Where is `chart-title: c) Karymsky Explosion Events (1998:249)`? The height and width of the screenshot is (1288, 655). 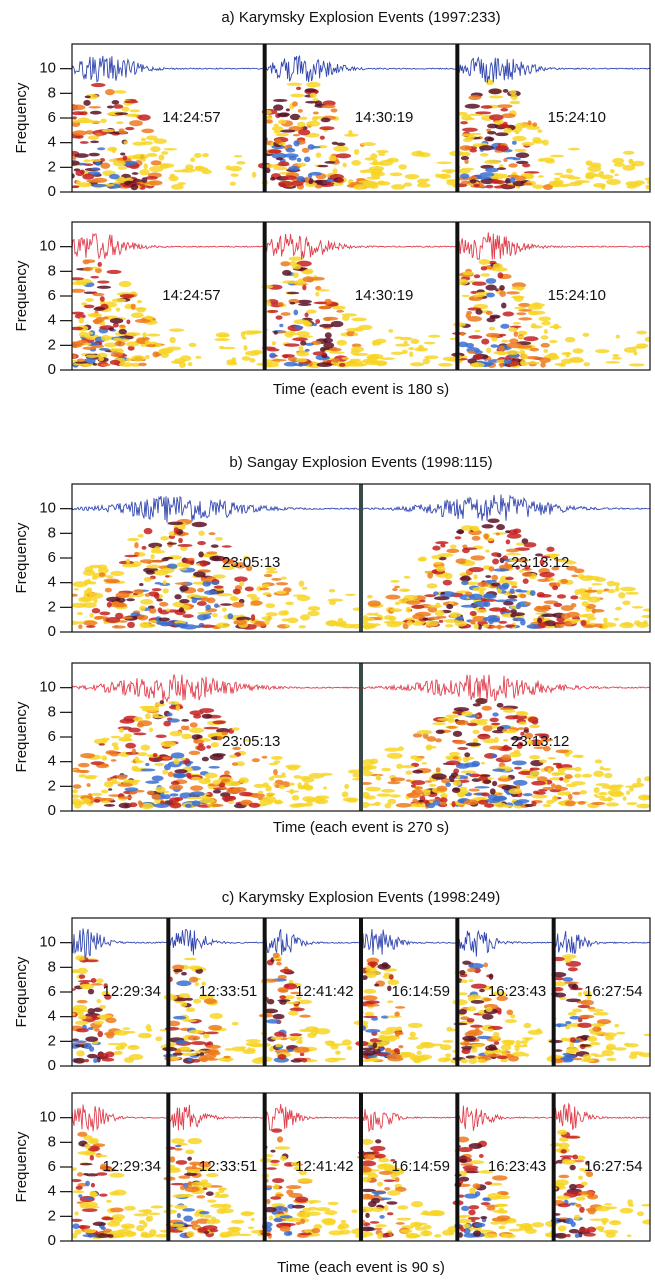 chart-title: c) Karymsky Explosion Events (1998:249) is located at coordinates (361, 897).